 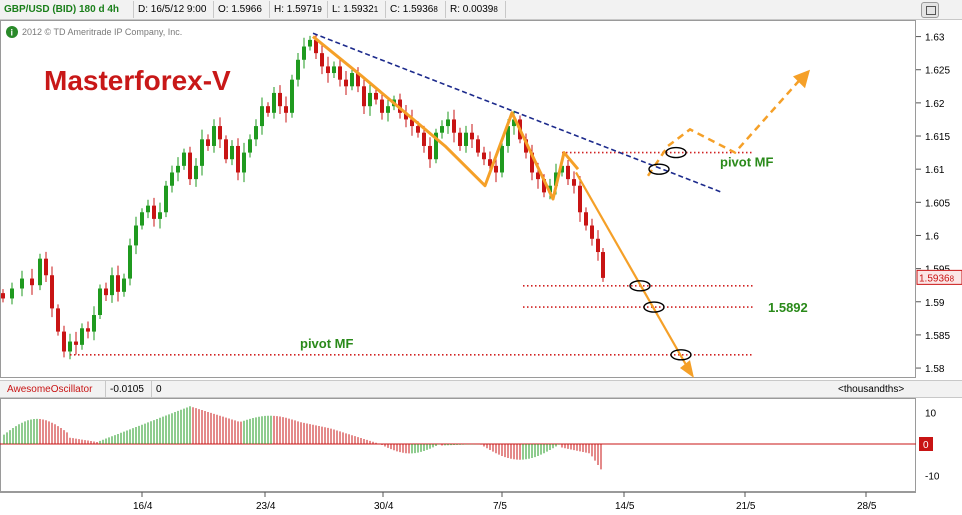 I want to click on close-readout: C: 1.59368, so click(x=416, y=9).